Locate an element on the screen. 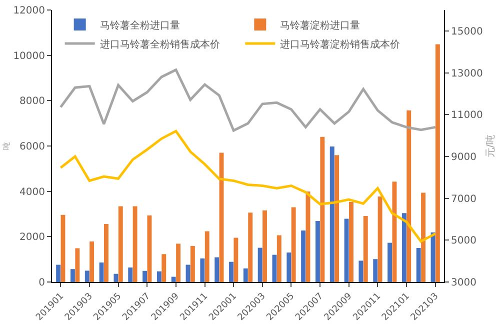 The height and width of the screenshot is (333, 500). y-tick-label: 8000 is located at coordinates (32, 102).